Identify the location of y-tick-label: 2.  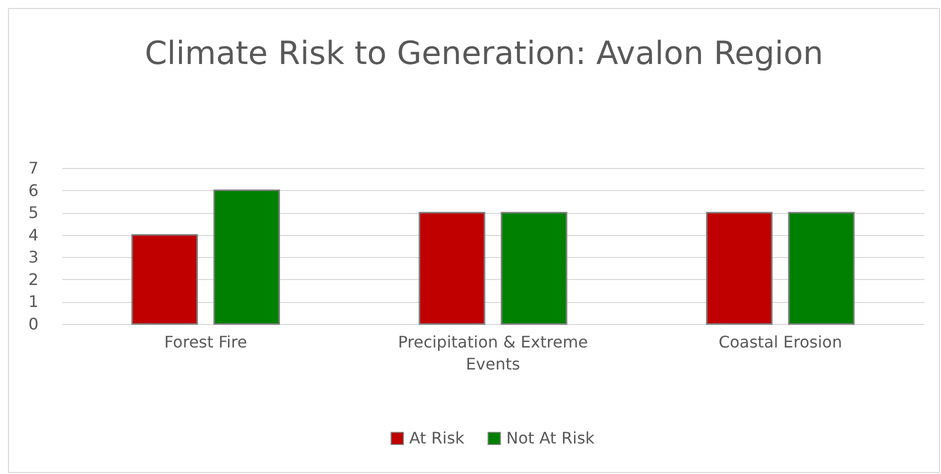
(33, 279).